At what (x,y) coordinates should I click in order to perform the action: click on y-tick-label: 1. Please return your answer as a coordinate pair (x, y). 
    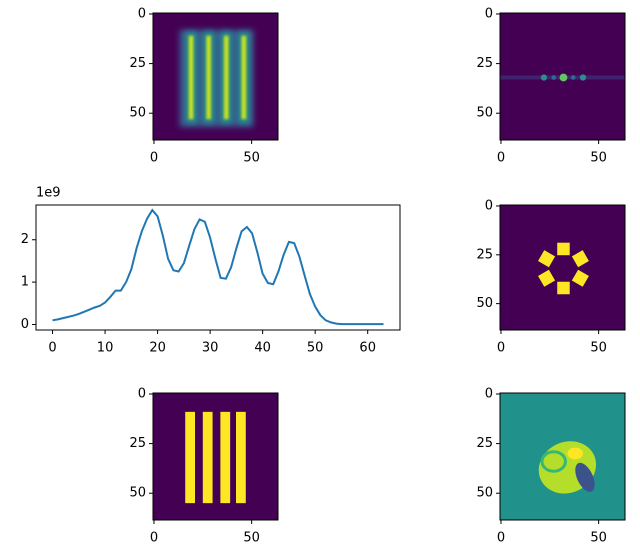
    Looking at the image, I should click on (25, 282).